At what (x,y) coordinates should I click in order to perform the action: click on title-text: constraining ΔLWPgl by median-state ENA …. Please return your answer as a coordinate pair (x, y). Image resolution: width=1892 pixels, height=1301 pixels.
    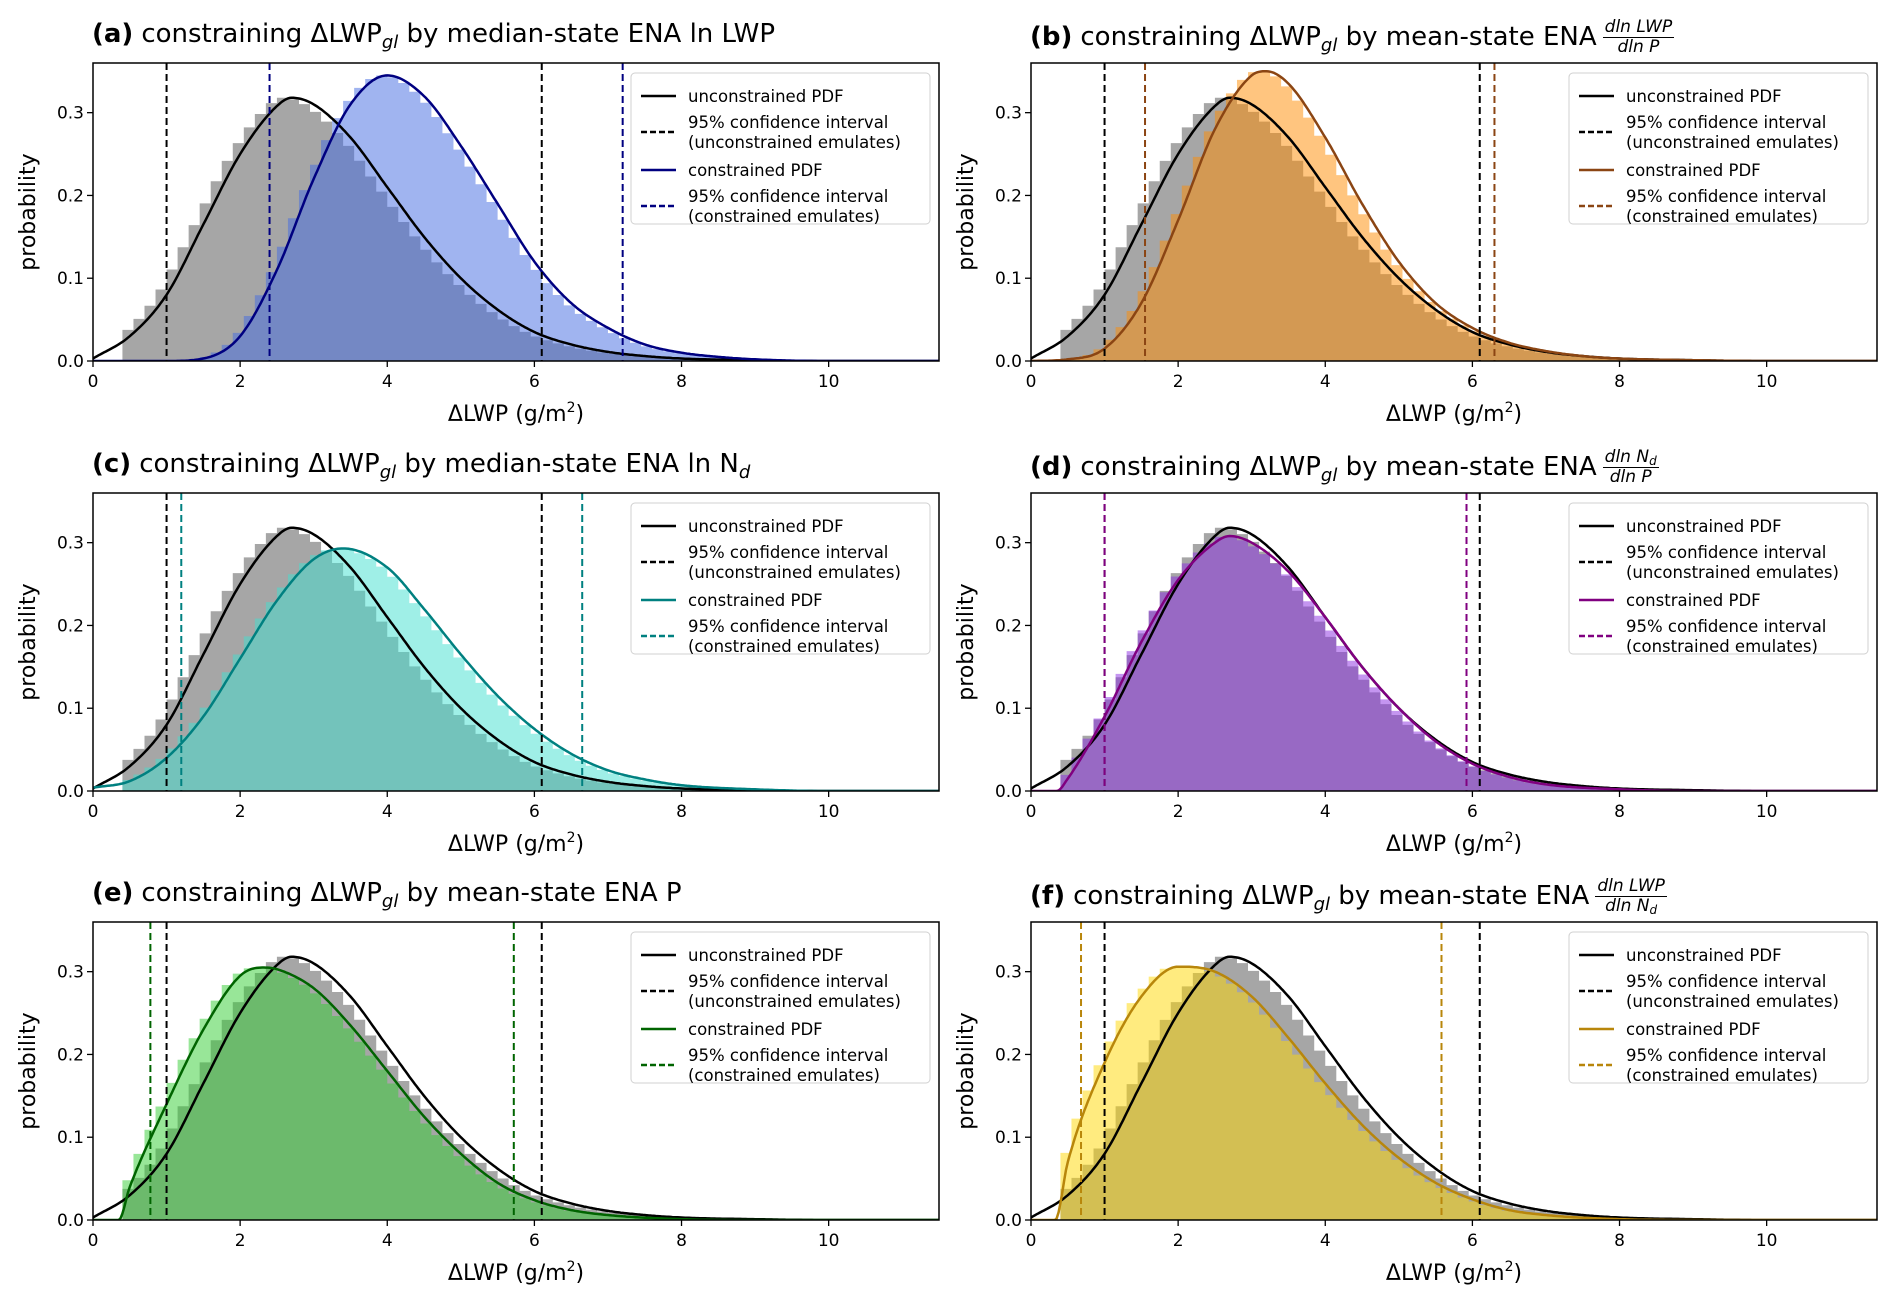
    Looking at the image, I should click on (444, 465).